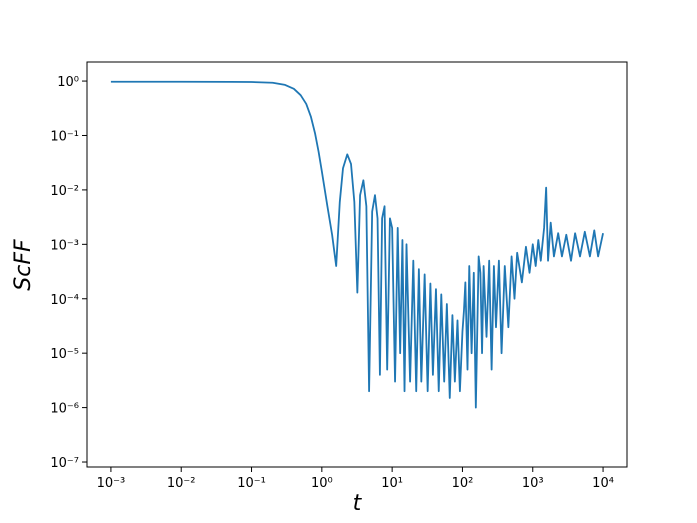 The width and height of the screenshot is (697, 523). I want to click on y-axis-title: ScFF, so click(23, 265).